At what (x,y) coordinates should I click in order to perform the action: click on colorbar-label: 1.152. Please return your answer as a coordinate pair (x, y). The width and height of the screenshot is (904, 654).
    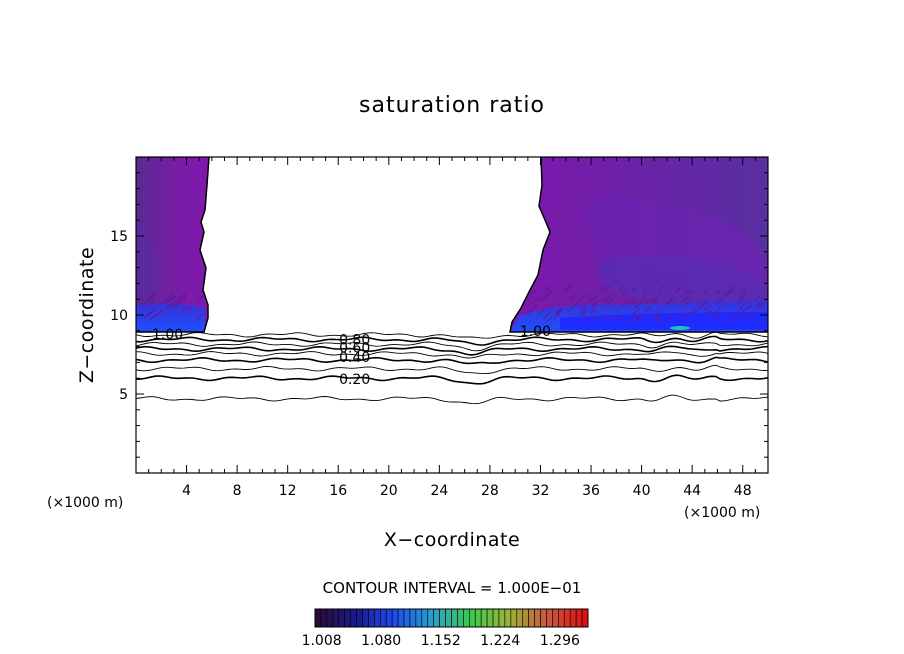
    Looking at the image, I should click on (441, 641).